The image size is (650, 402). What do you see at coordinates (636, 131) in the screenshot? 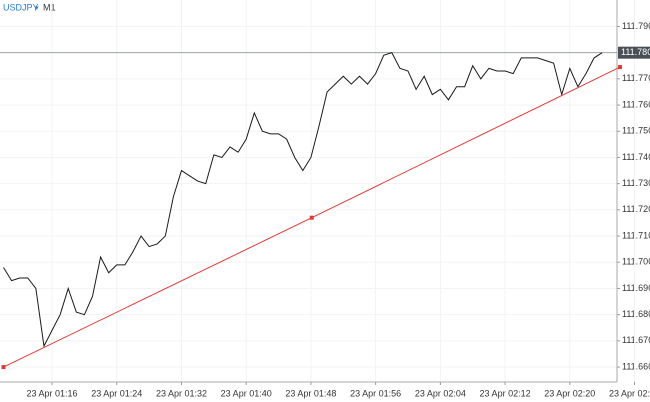
I see `y-tick-label: 111.750` at bounding box center [636, 131].